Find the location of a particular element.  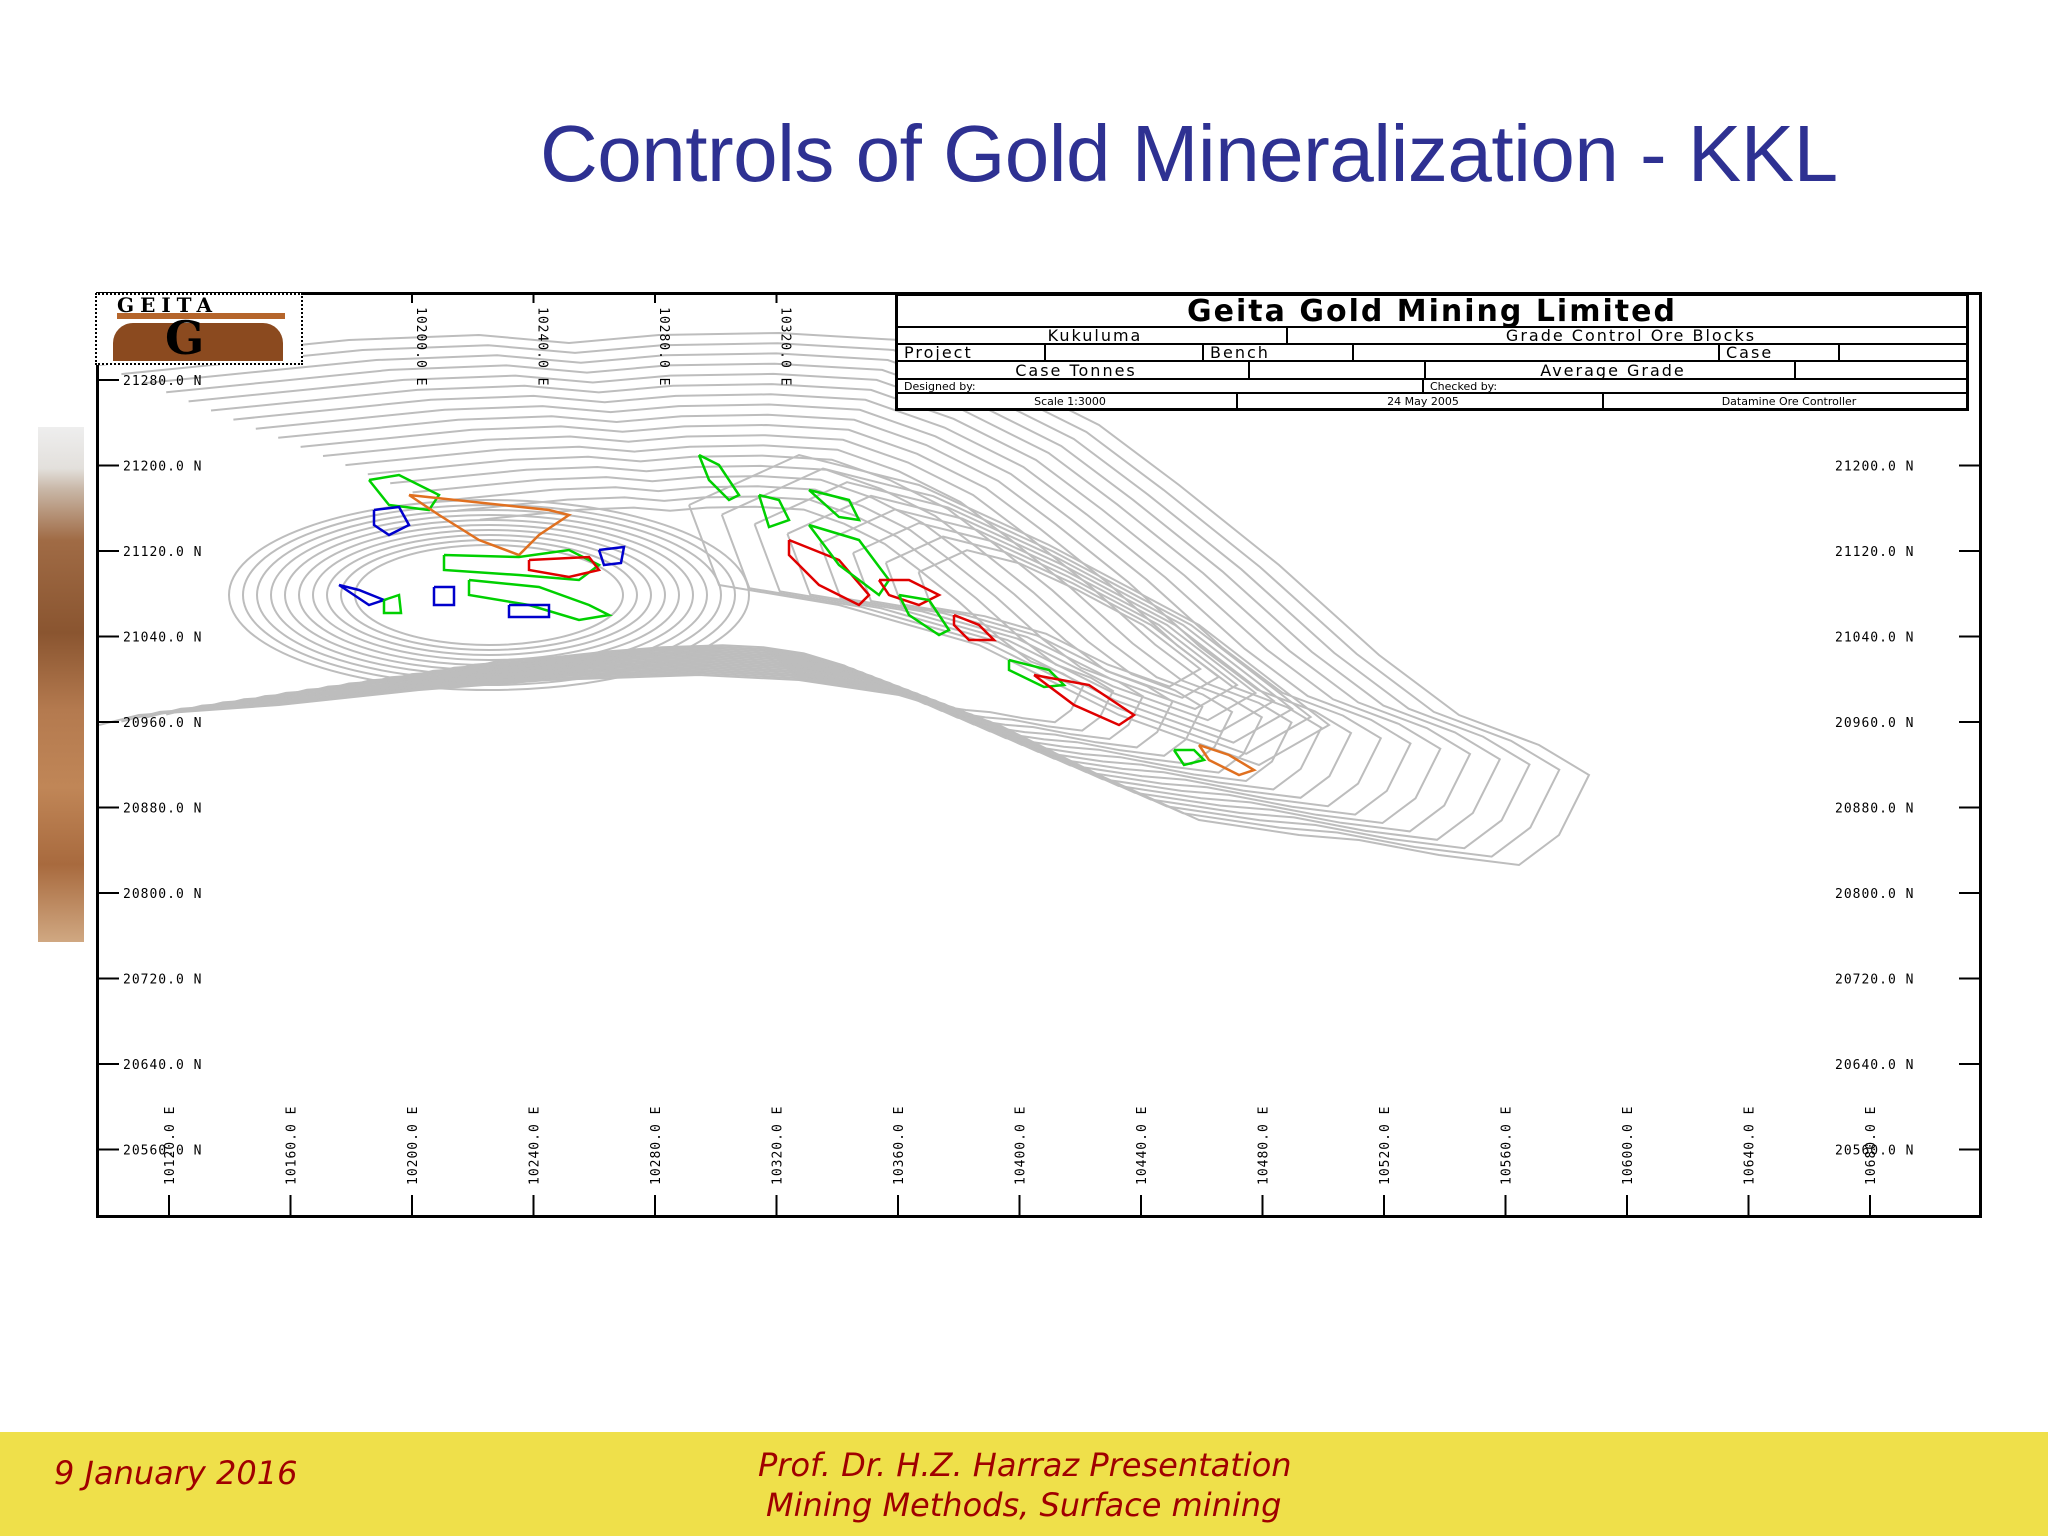

logo-band is located at coordinates (201, 316).